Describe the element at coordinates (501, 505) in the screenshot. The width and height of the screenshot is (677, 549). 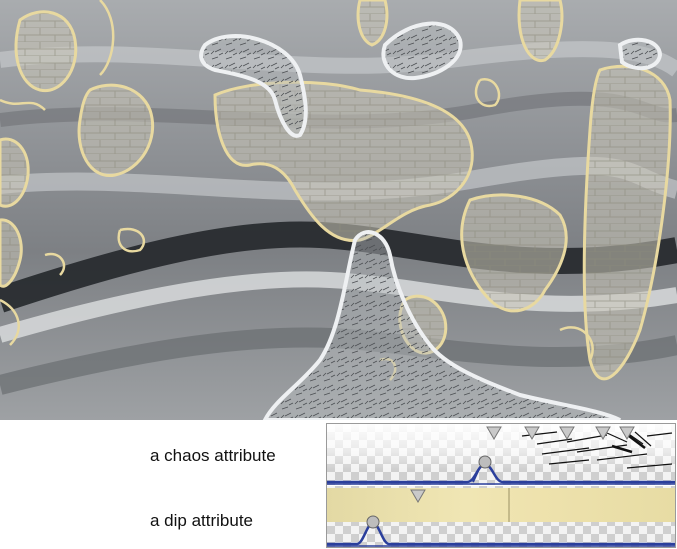
I see `dip-color-ramp` at that location.